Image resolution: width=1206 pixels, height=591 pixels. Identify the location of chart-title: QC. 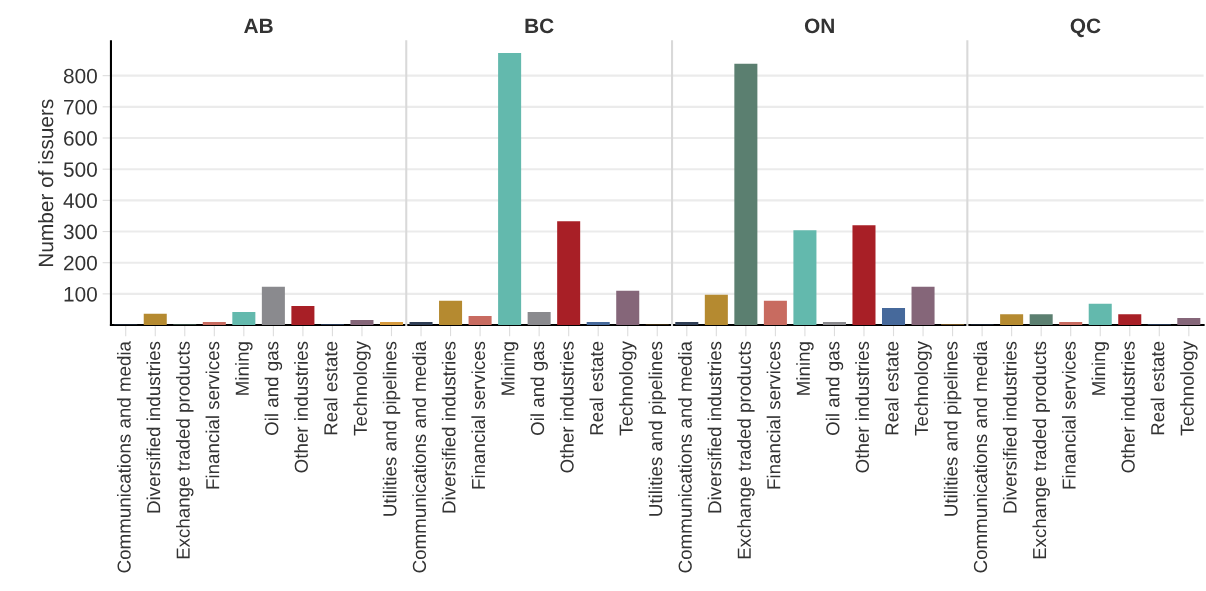
(1085, 28).